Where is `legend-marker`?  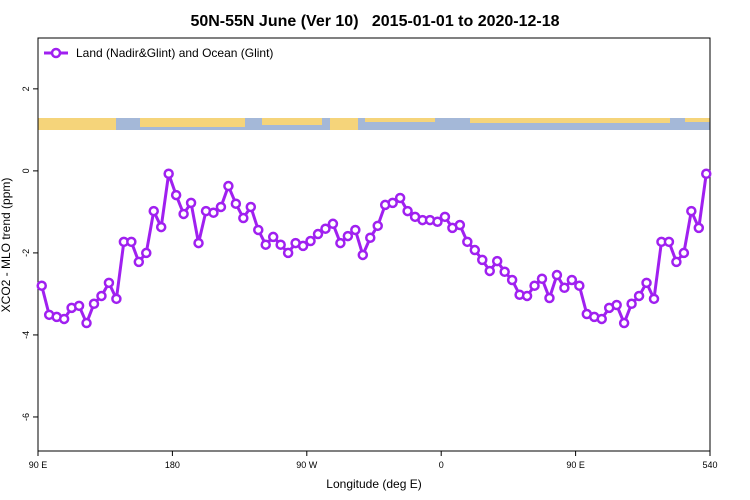 legend-marker is located at coordinates (56, 53).